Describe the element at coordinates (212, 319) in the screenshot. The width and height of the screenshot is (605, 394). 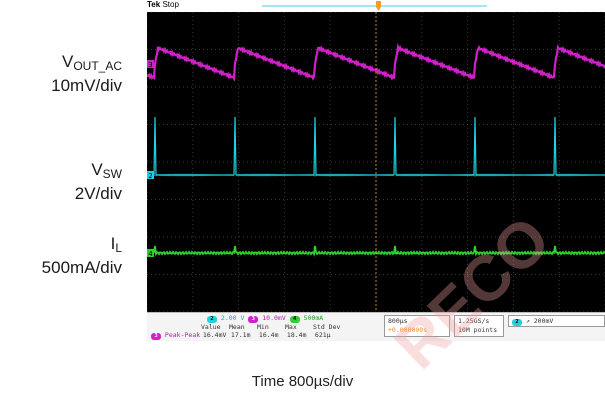
I see `ch2-chip: 2` at that location.